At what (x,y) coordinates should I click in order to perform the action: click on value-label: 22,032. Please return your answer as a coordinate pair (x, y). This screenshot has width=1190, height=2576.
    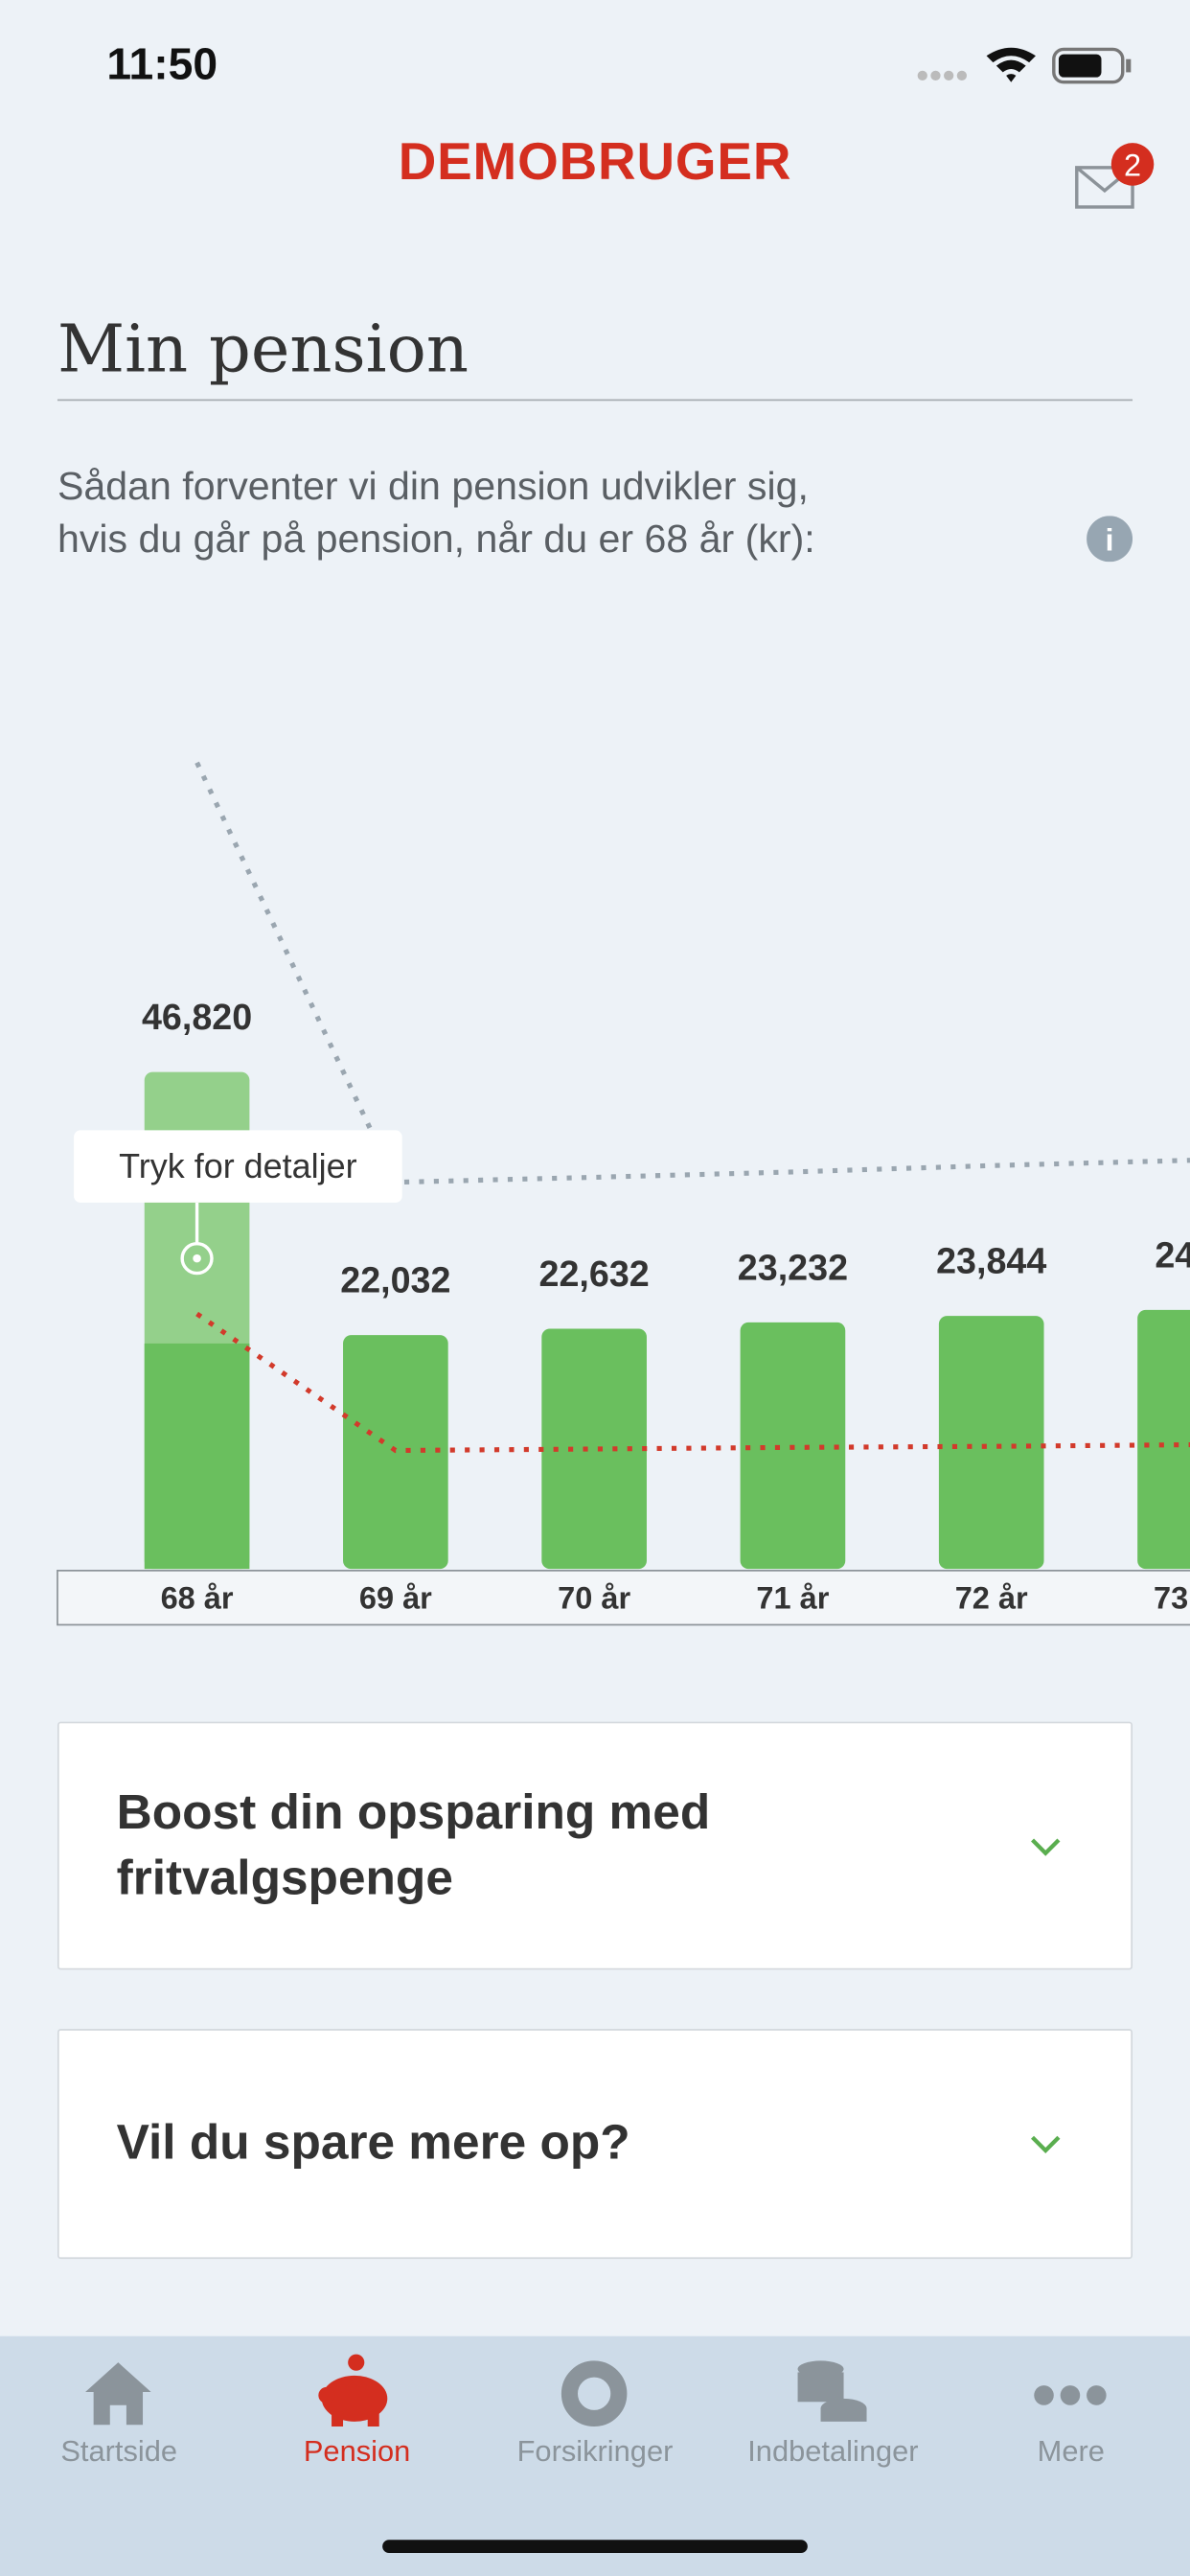
    Looking at the image, I should click on (395, 1280).